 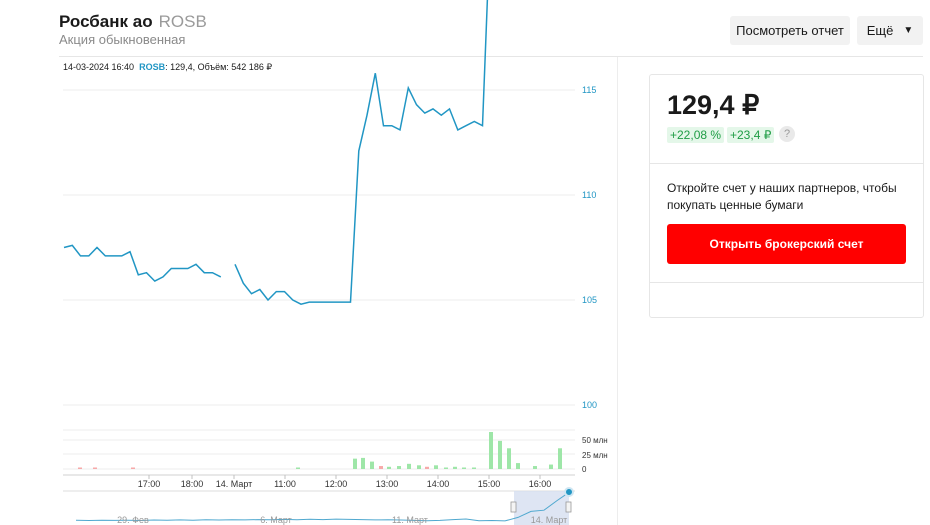 I want to click on open-broker-account-button: Открыть брокерский счет, so click(x=786, y=244).